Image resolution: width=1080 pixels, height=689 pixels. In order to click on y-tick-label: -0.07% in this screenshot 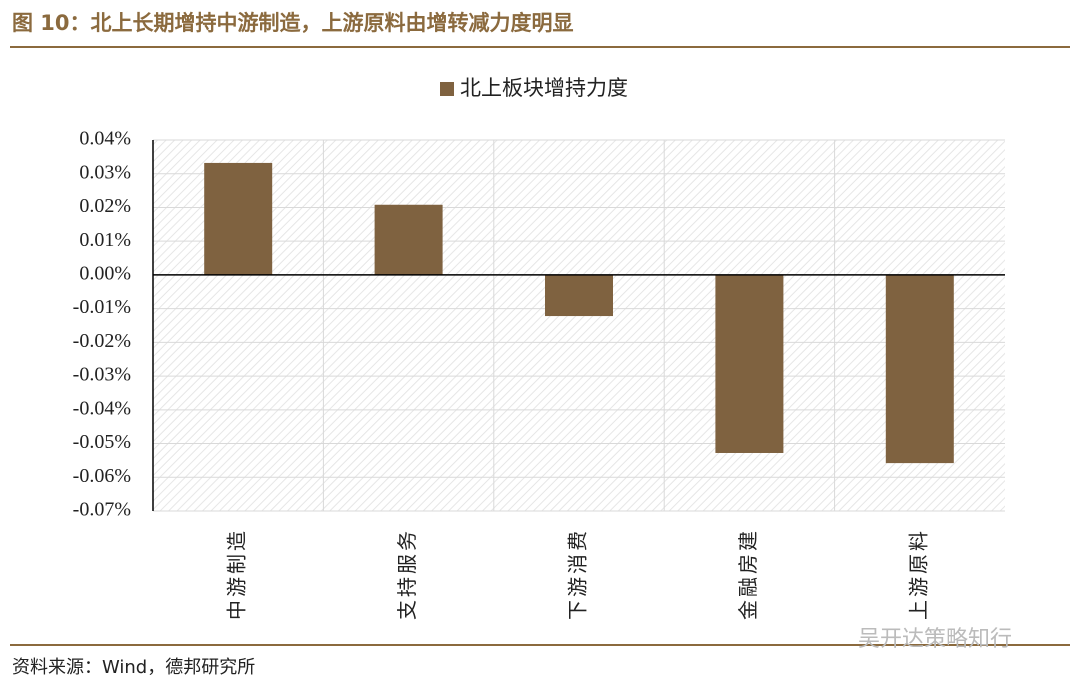, I will do `click(102, 510)`.